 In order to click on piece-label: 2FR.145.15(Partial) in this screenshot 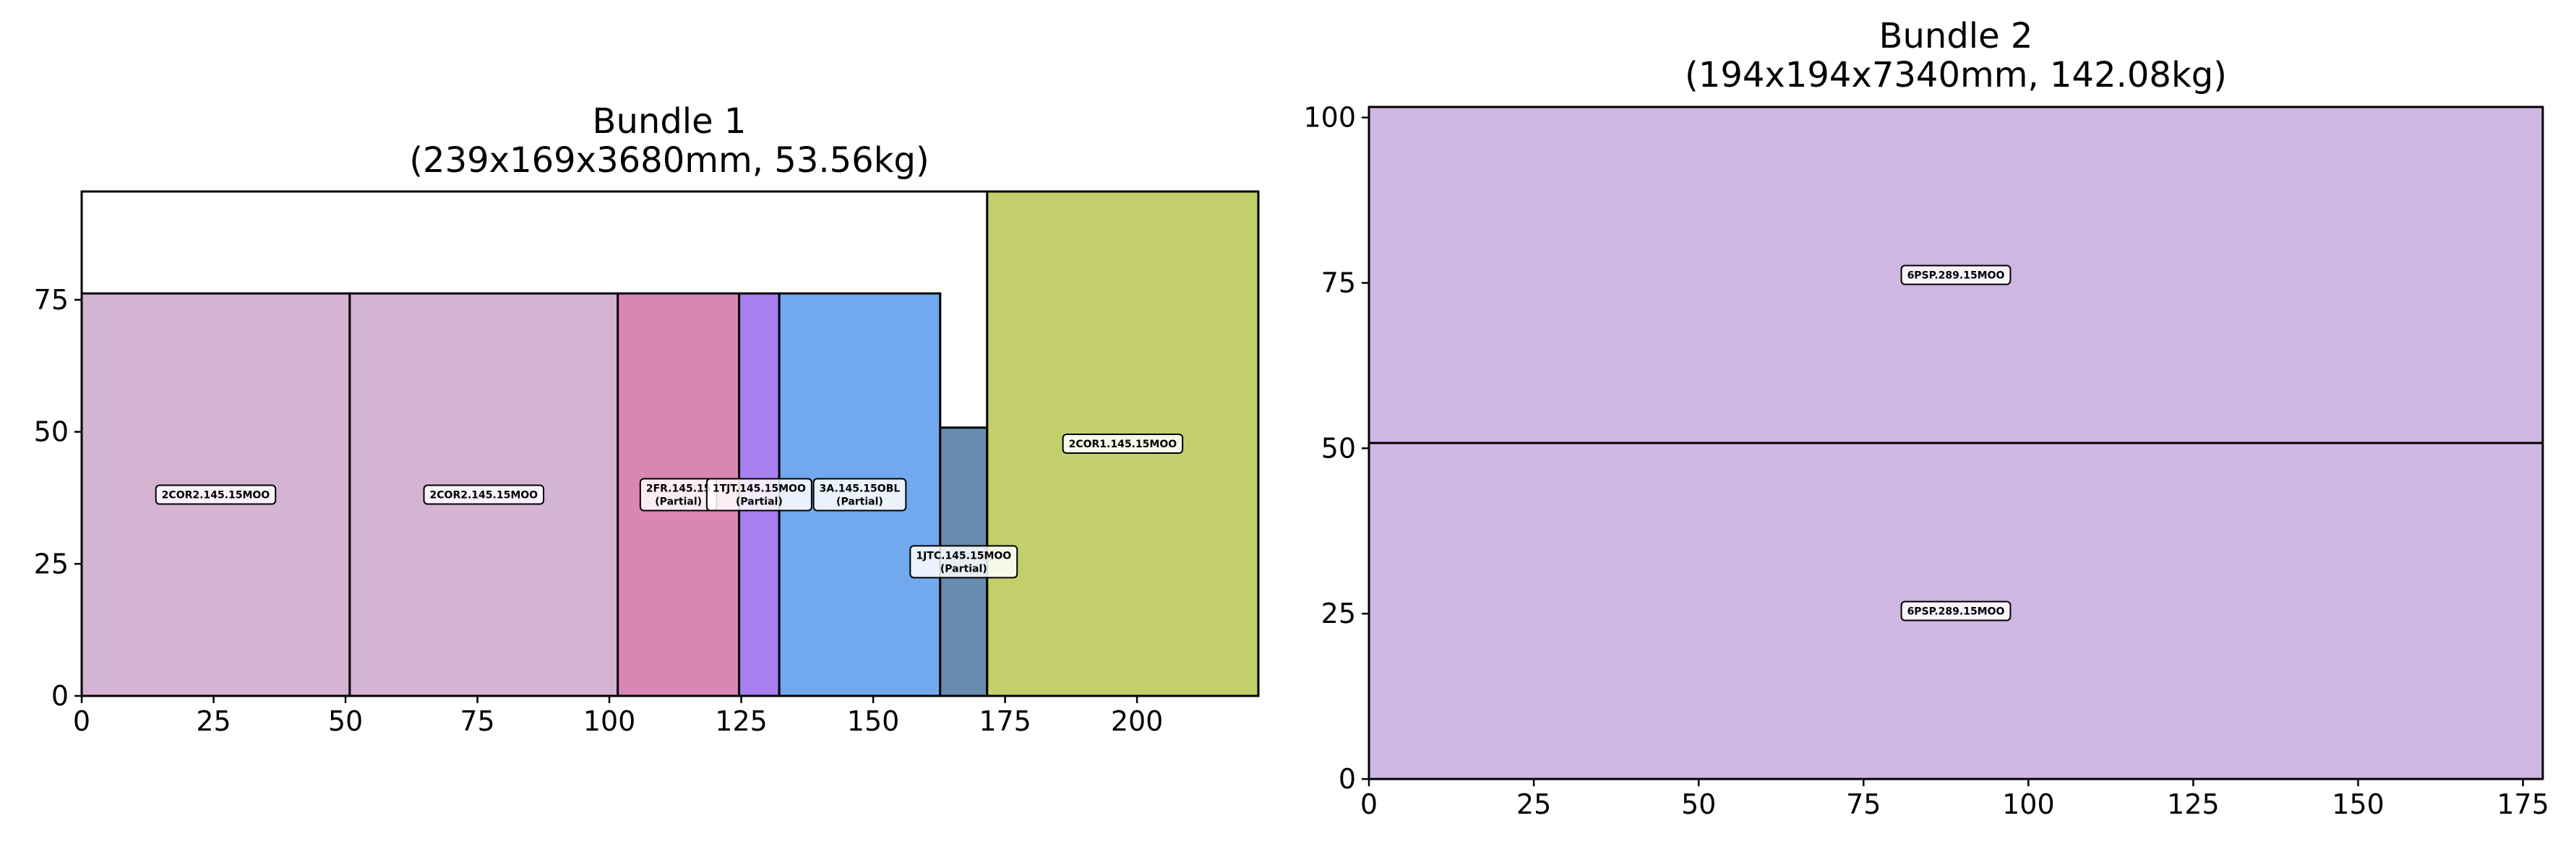, I will do `click(679, 495)`.